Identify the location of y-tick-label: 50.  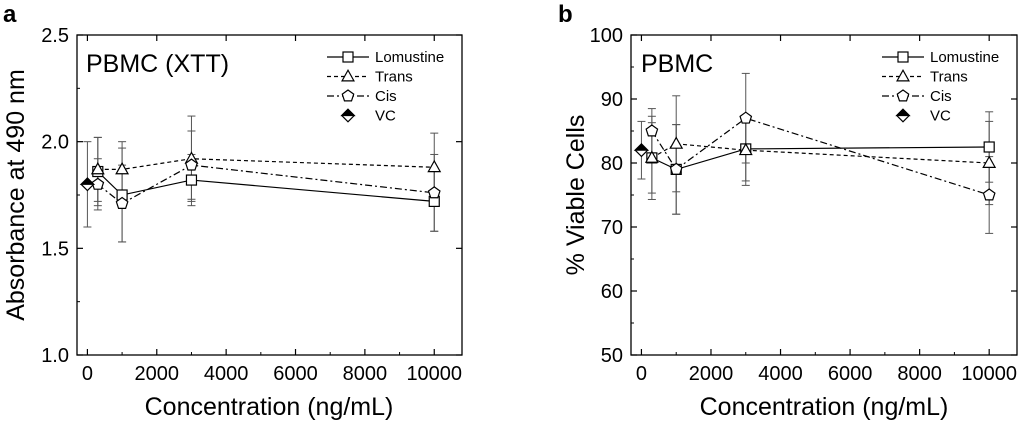
(612, 356).